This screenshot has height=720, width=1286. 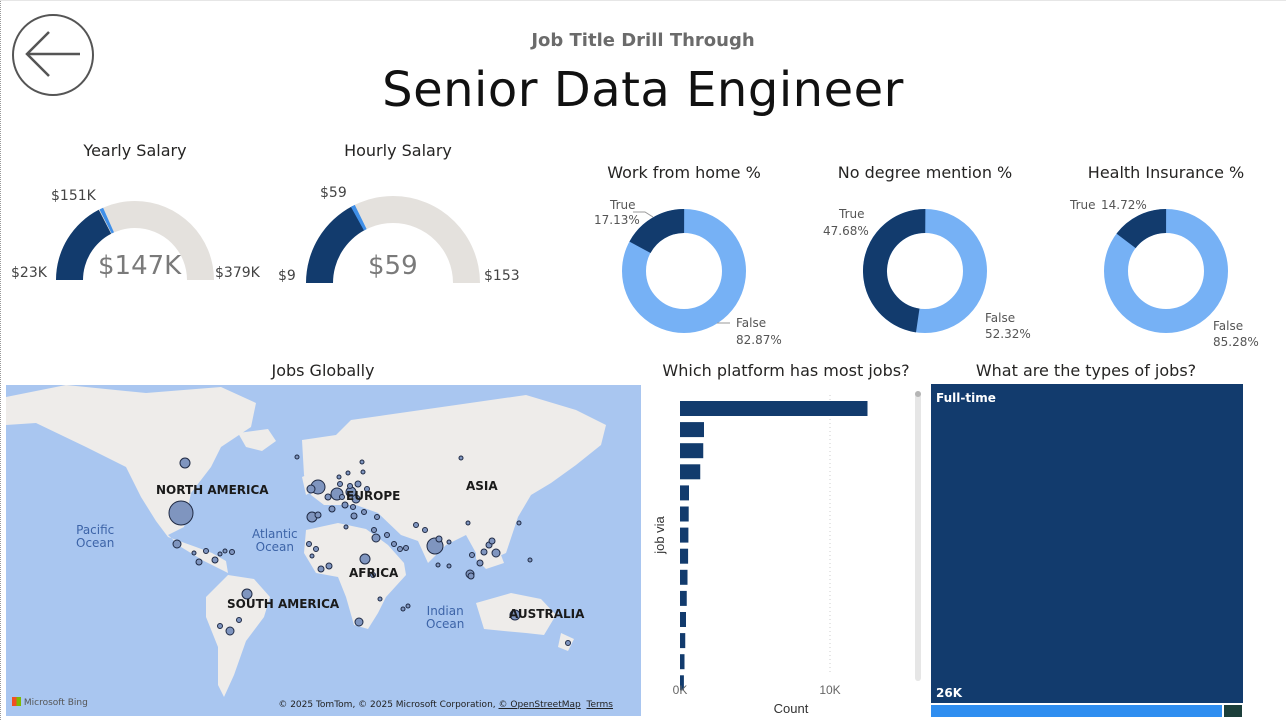 I want to click on scrollbar-thumb, so click(x=918, y=394).